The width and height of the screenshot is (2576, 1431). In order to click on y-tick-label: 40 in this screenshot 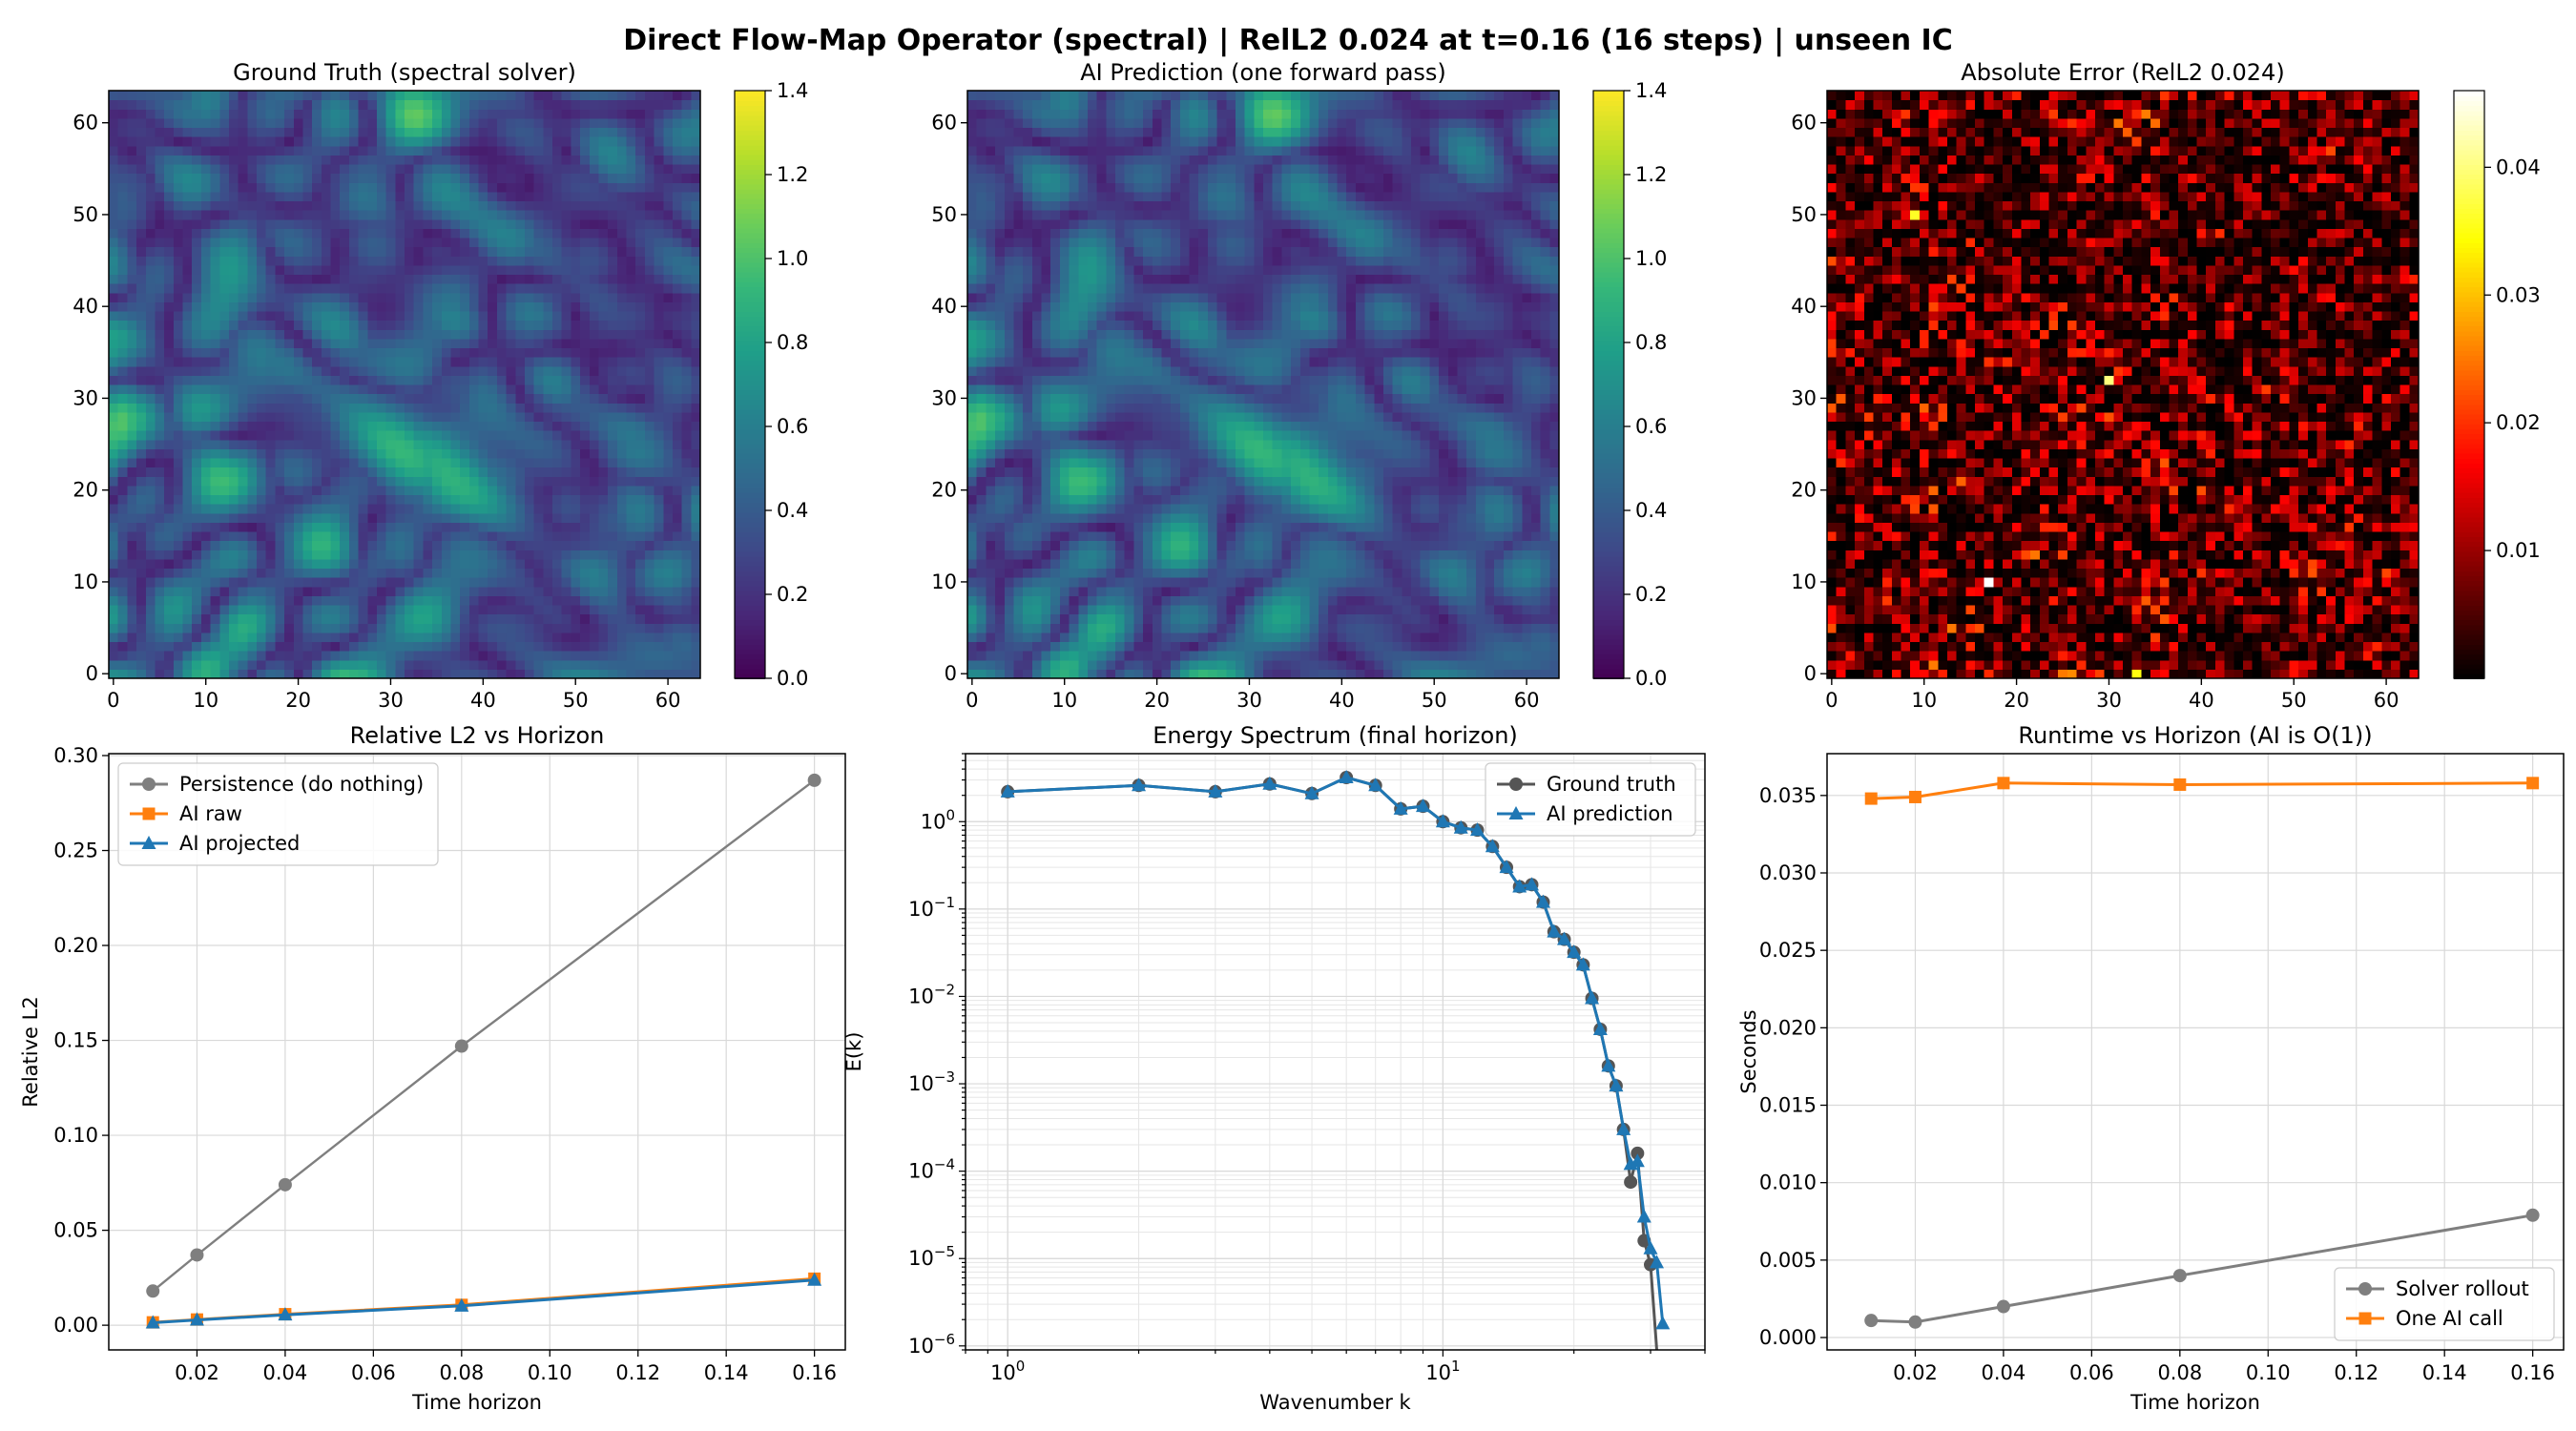, I will do `click(85, 306)`.